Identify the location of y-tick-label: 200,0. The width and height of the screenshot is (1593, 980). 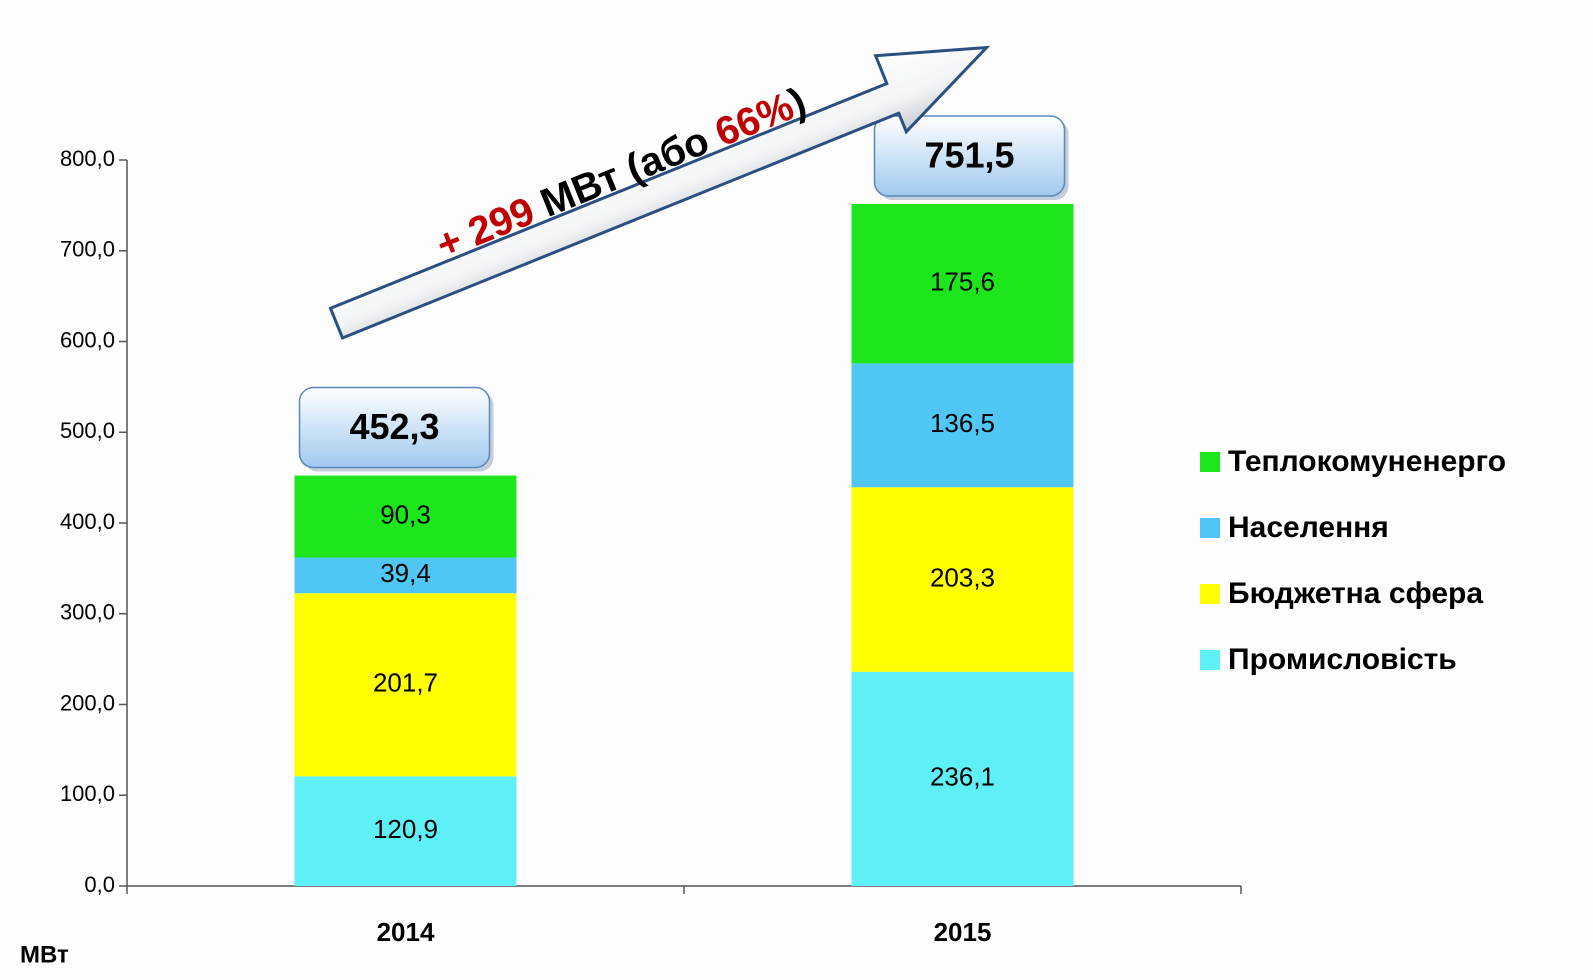
(87, 702).